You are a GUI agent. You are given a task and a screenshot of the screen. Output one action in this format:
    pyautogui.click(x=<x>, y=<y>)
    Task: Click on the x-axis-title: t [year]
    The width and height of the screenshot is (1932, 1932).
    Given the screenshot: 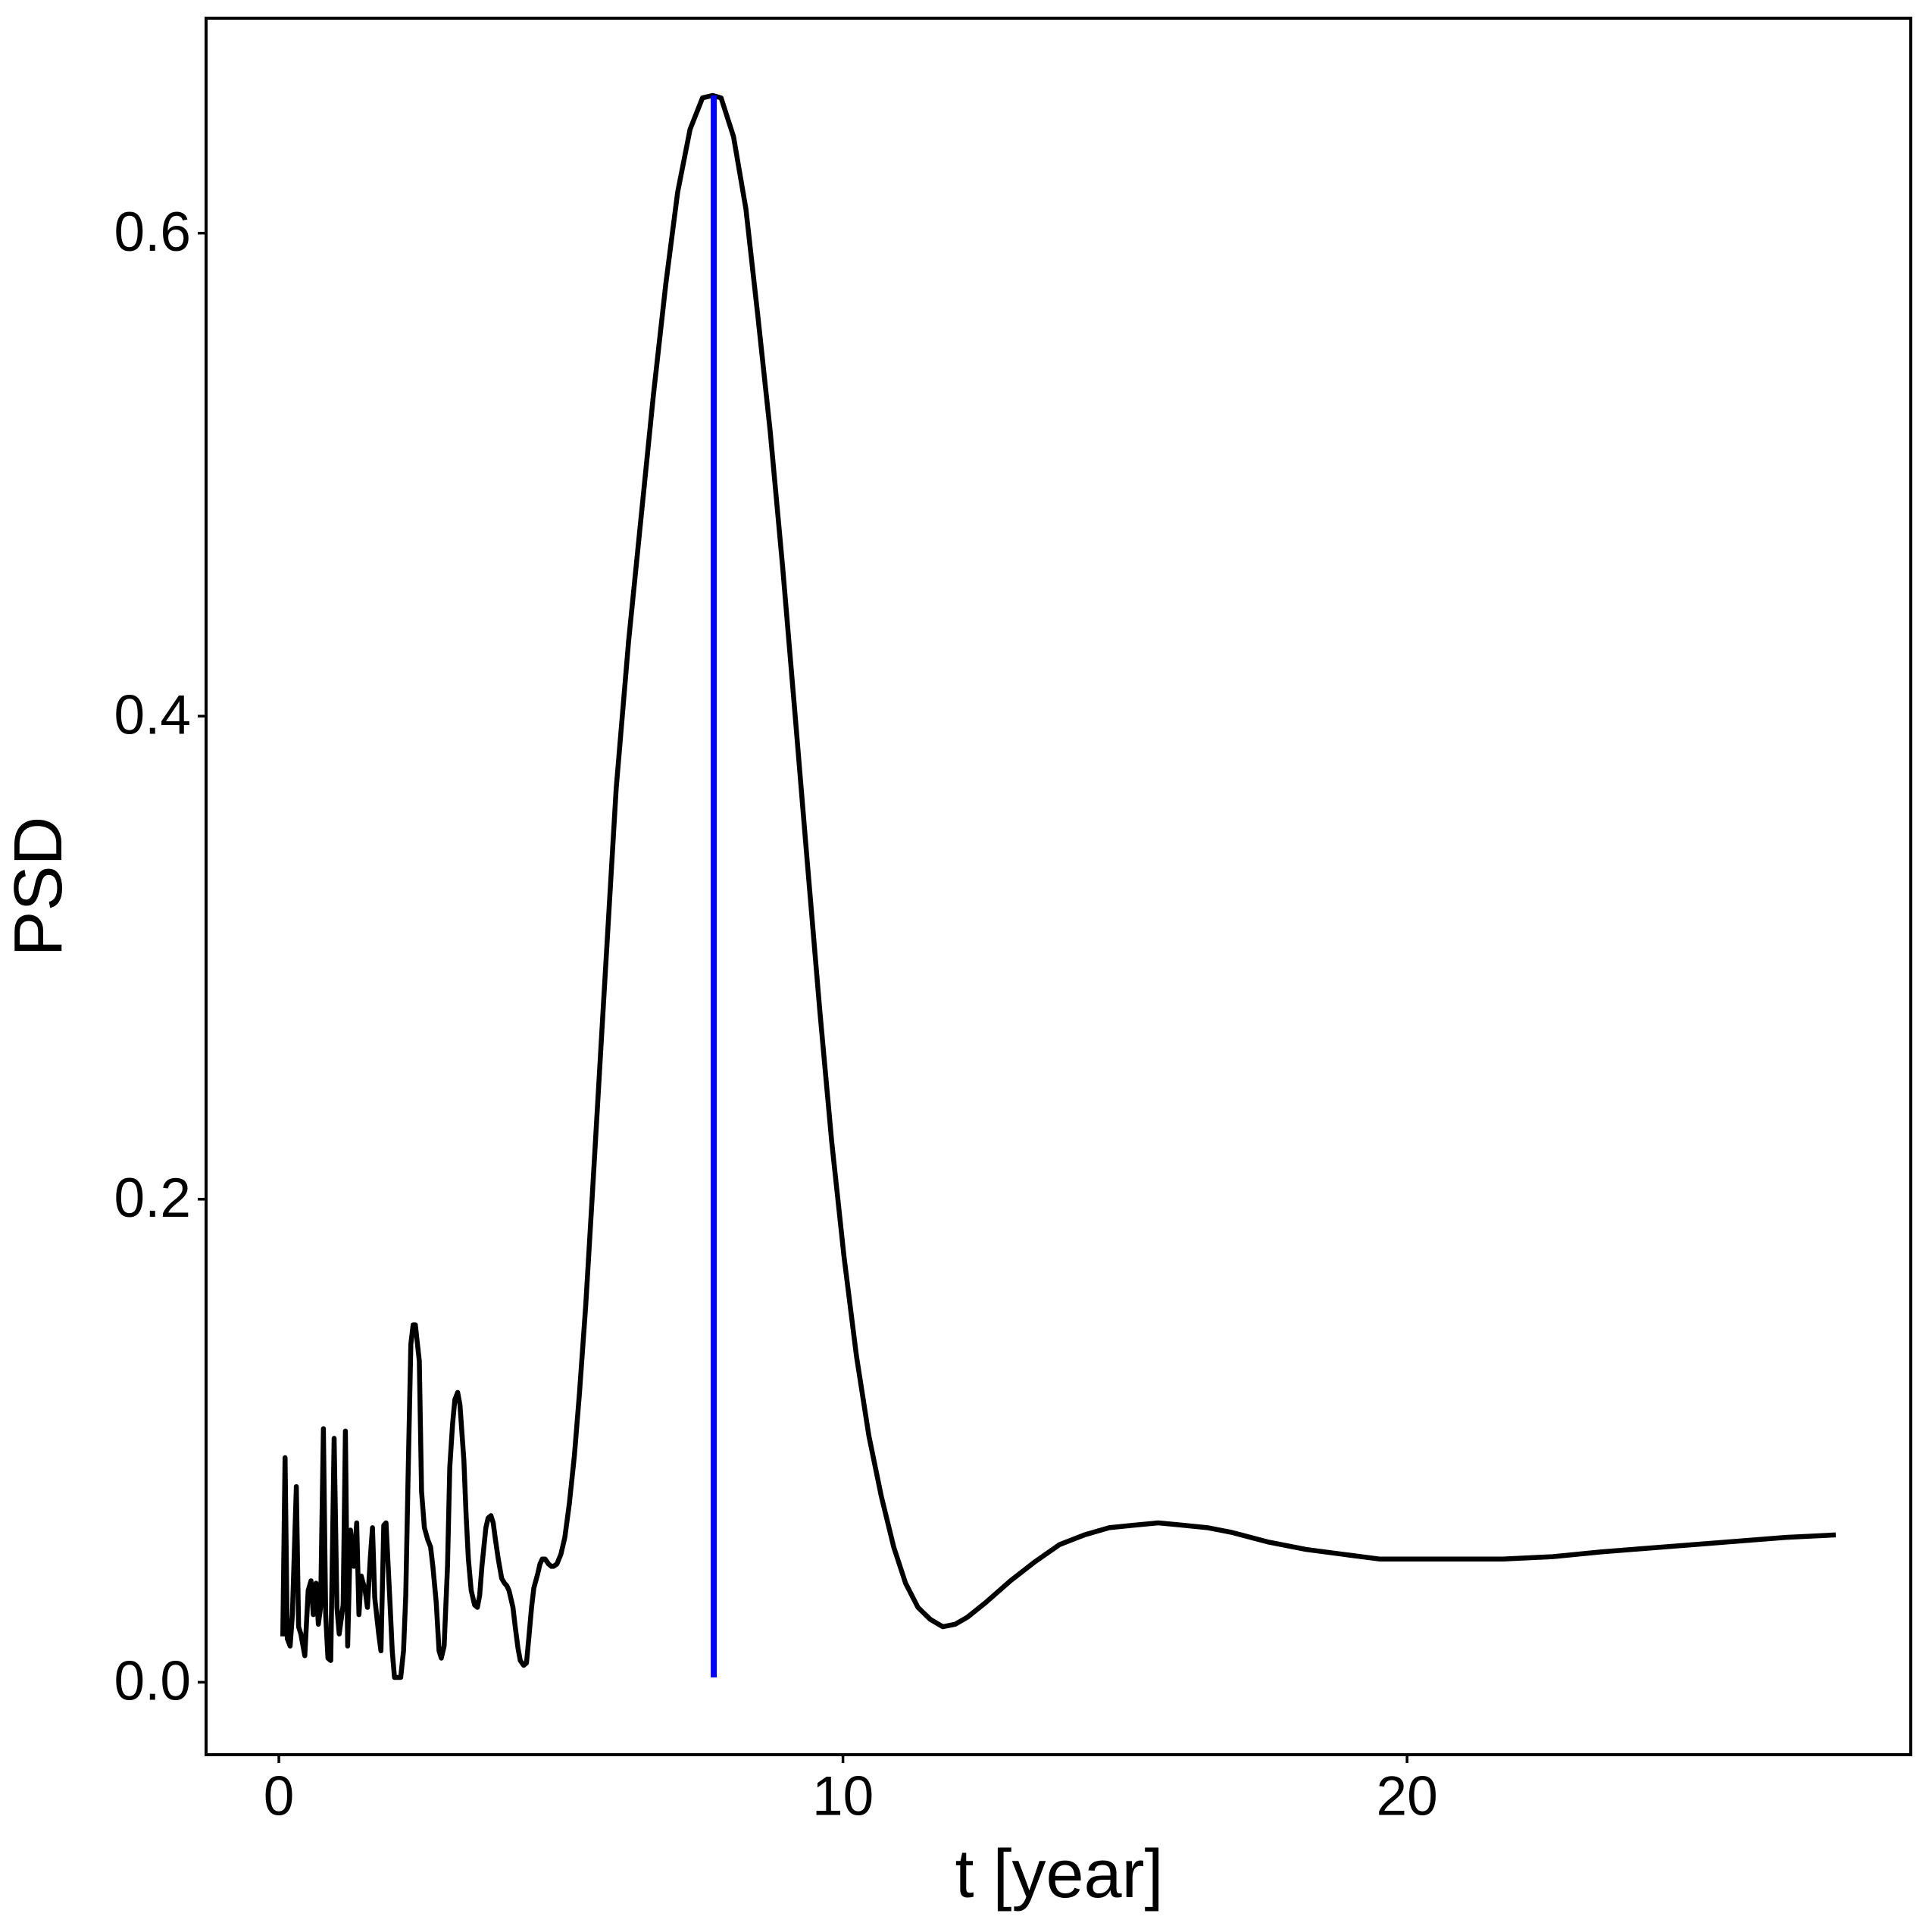 What is the action you would take?
    pyautogui.click(x=1059, y=1874)
    